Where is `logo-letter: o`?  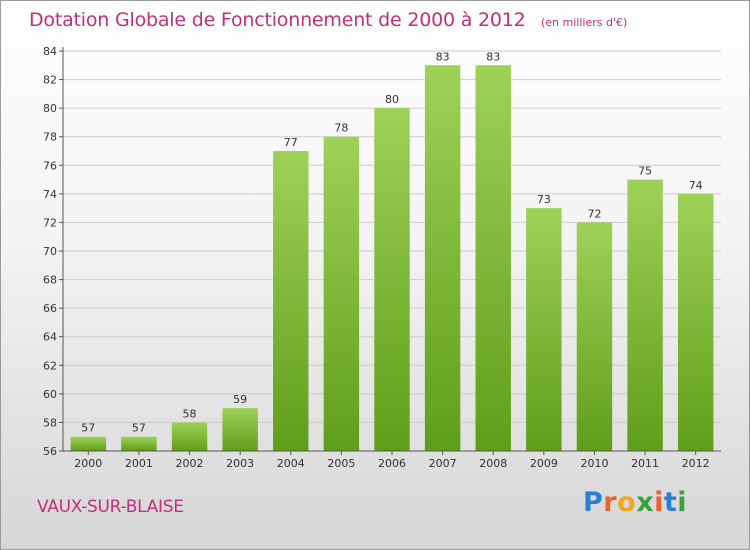 logo-letter: o is located at coordinates (627, 502).